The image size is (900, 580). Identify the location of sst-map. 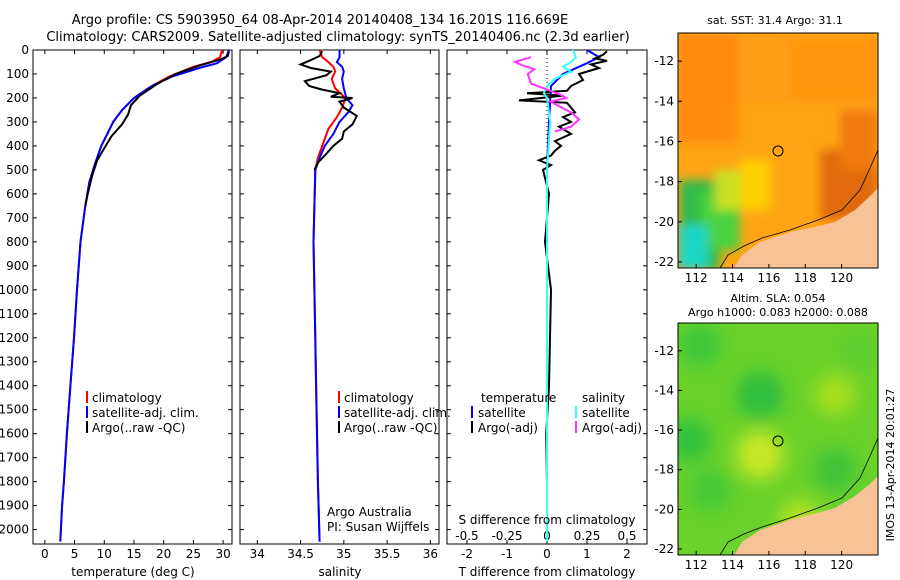
(778, 150).